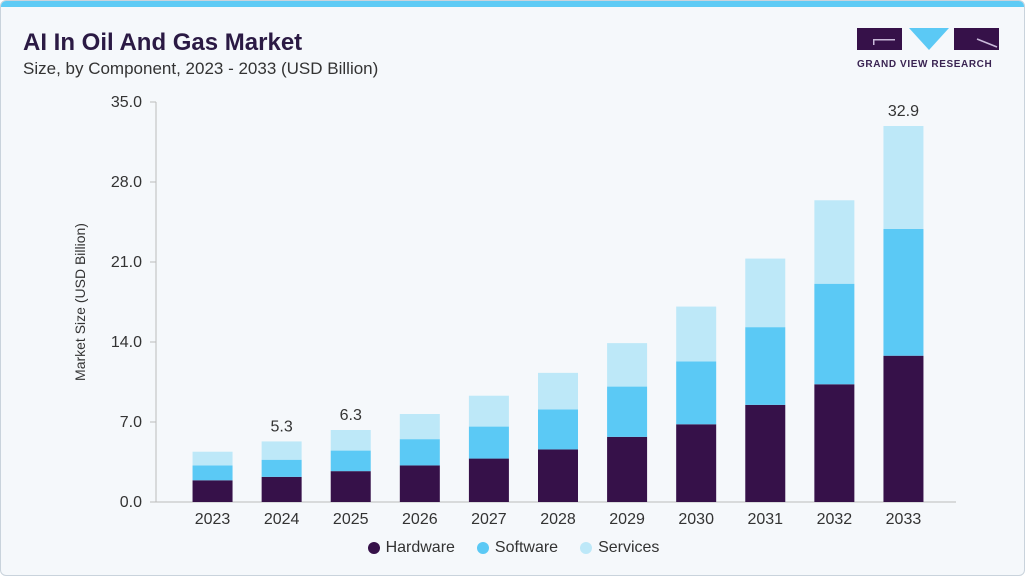  I want to click on bar-services-2029, so click(627, 365).